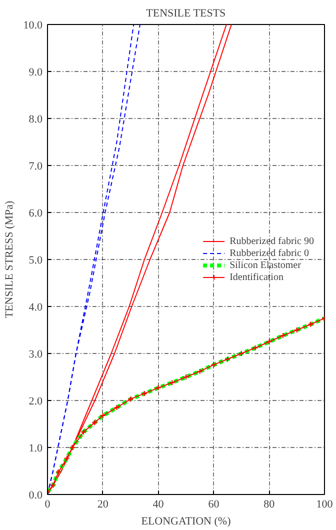  What do you see at coordinates (103, 504) in the screenshot?
I see `x-tick-label: 20` at bounding box center [103, 504].